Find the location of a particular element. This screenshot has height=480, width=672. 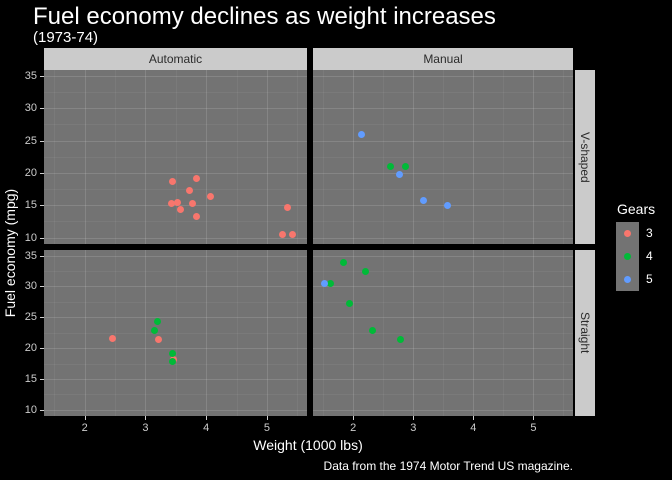

facet-strip-manual: Manual is located at coordinates (443, 59).